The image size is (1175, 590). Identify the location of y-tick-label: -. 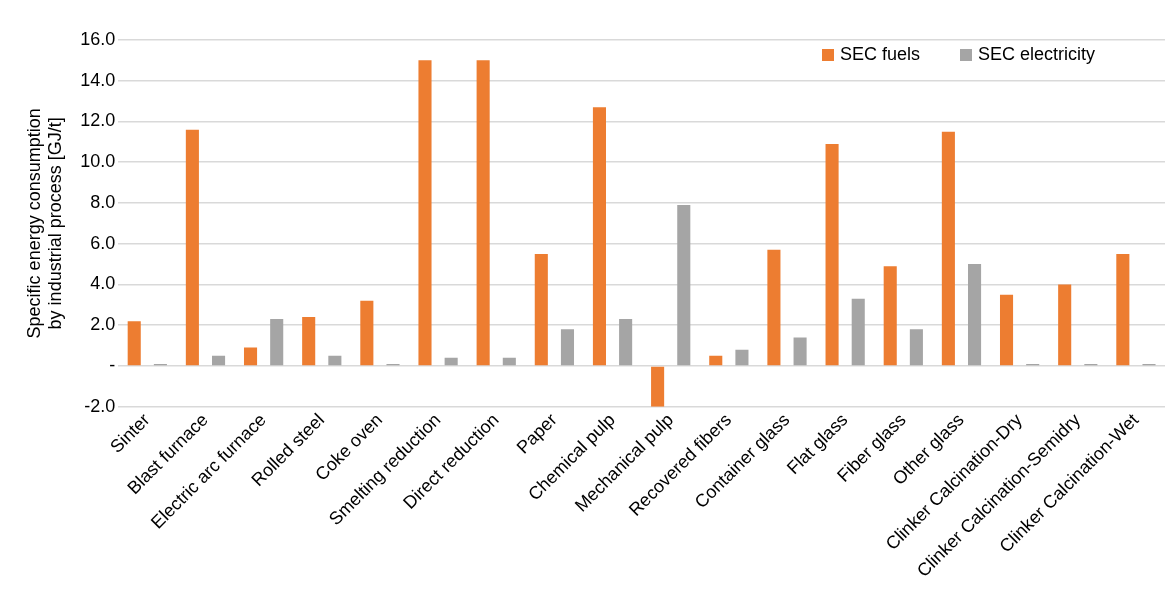
(112, 364).